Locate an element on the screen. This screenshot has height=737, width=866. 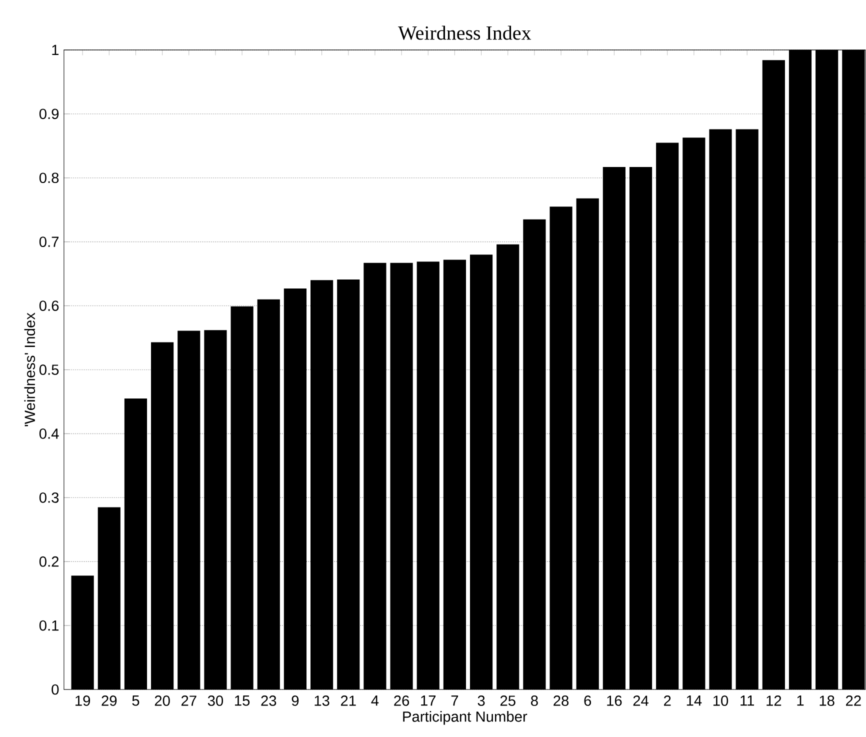
x-tick-label: 3 is located at coordinates (481, 700).